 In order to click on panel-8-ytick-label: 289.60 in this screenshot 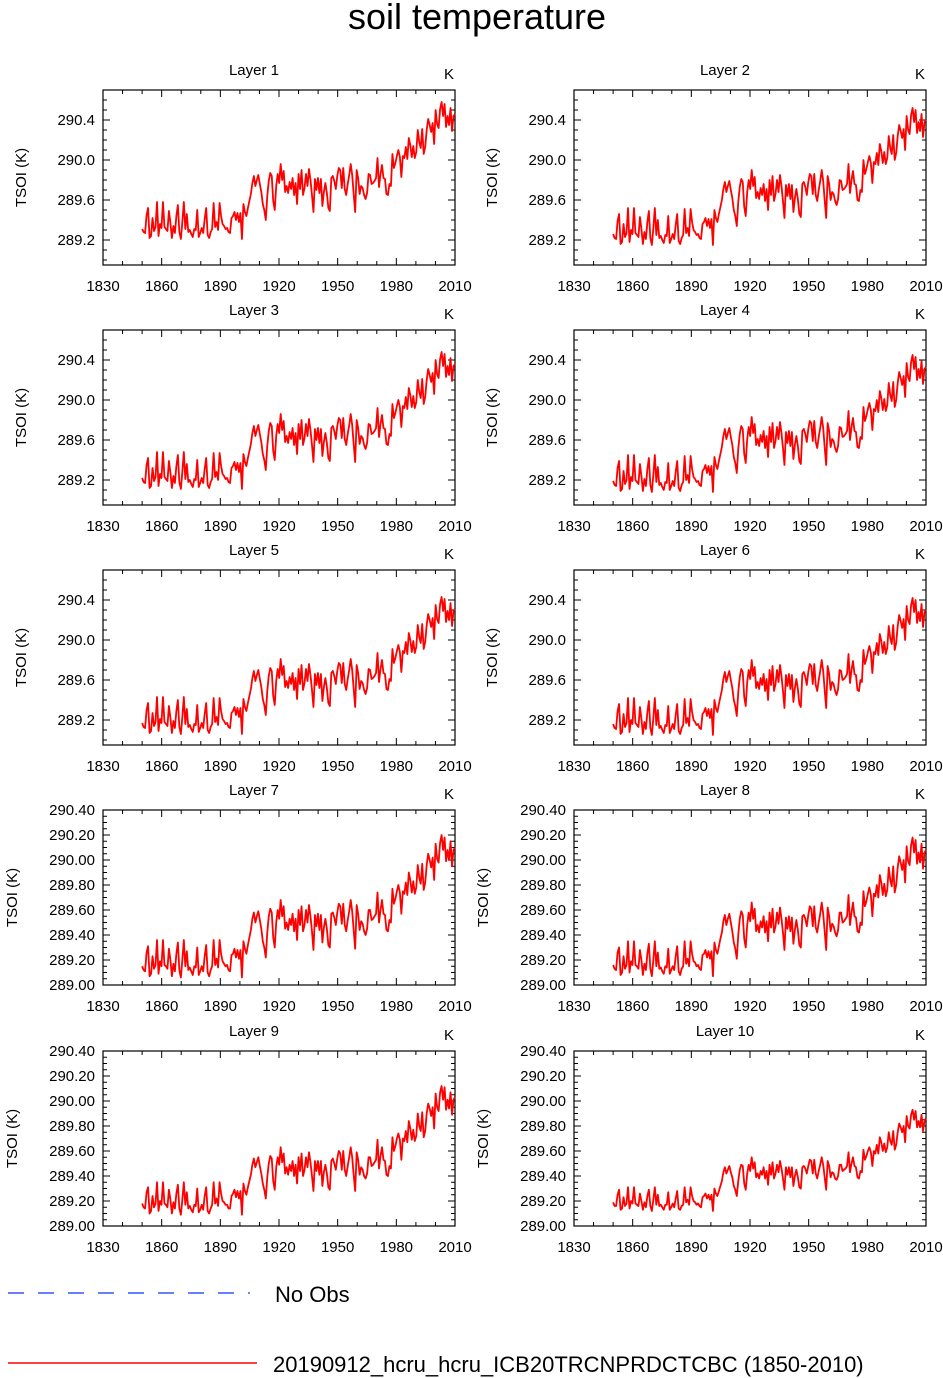, I will do `click(543, 910)`.